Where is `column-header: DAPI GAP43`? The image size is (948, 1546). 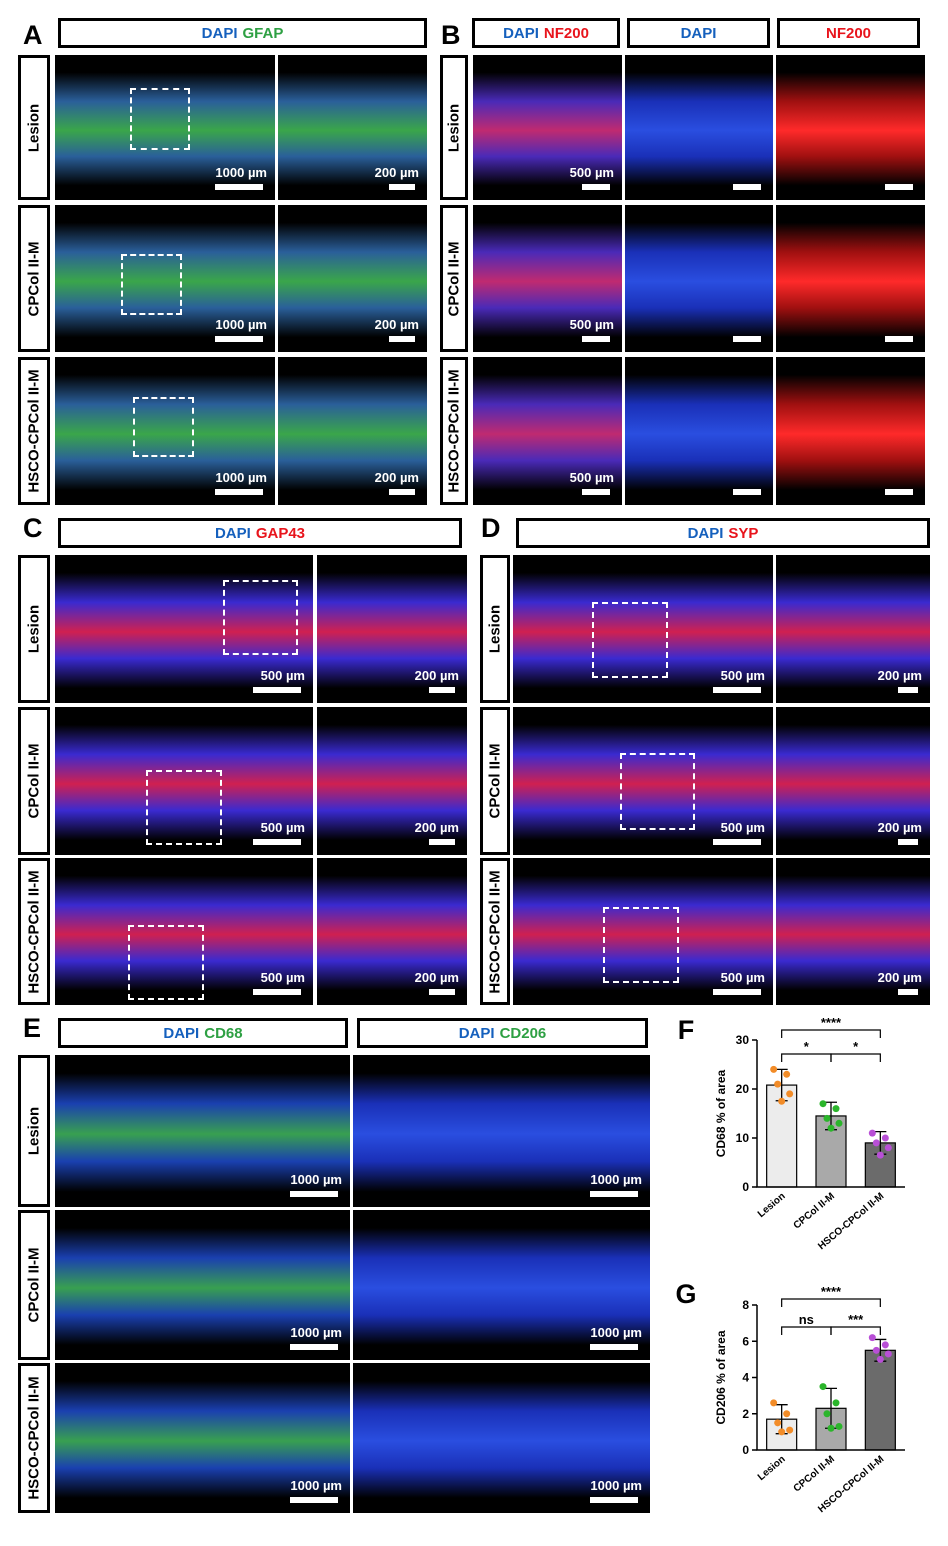 column-header: DAPI GAP43 is located at coordinates (260, 533).